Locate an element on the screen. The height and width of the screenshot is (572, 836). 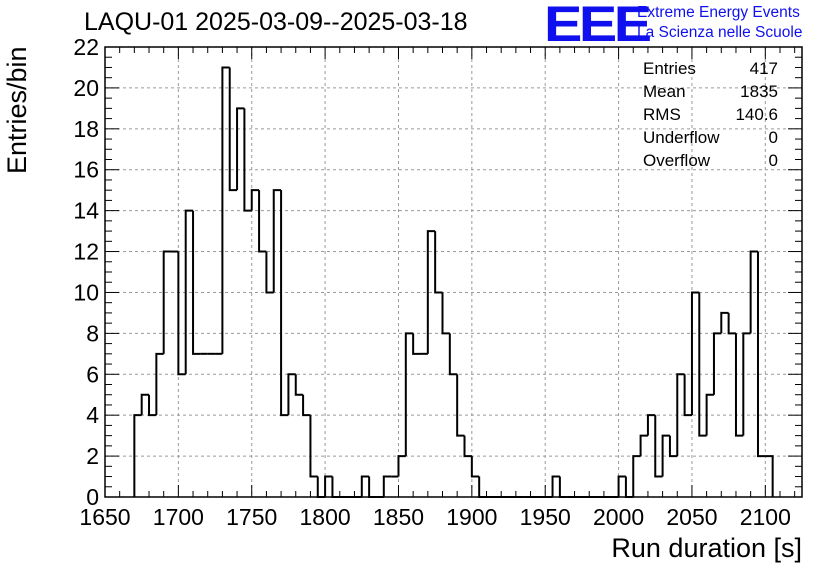
stat-value-mean: 1835 is located at coordinates (759, 91).